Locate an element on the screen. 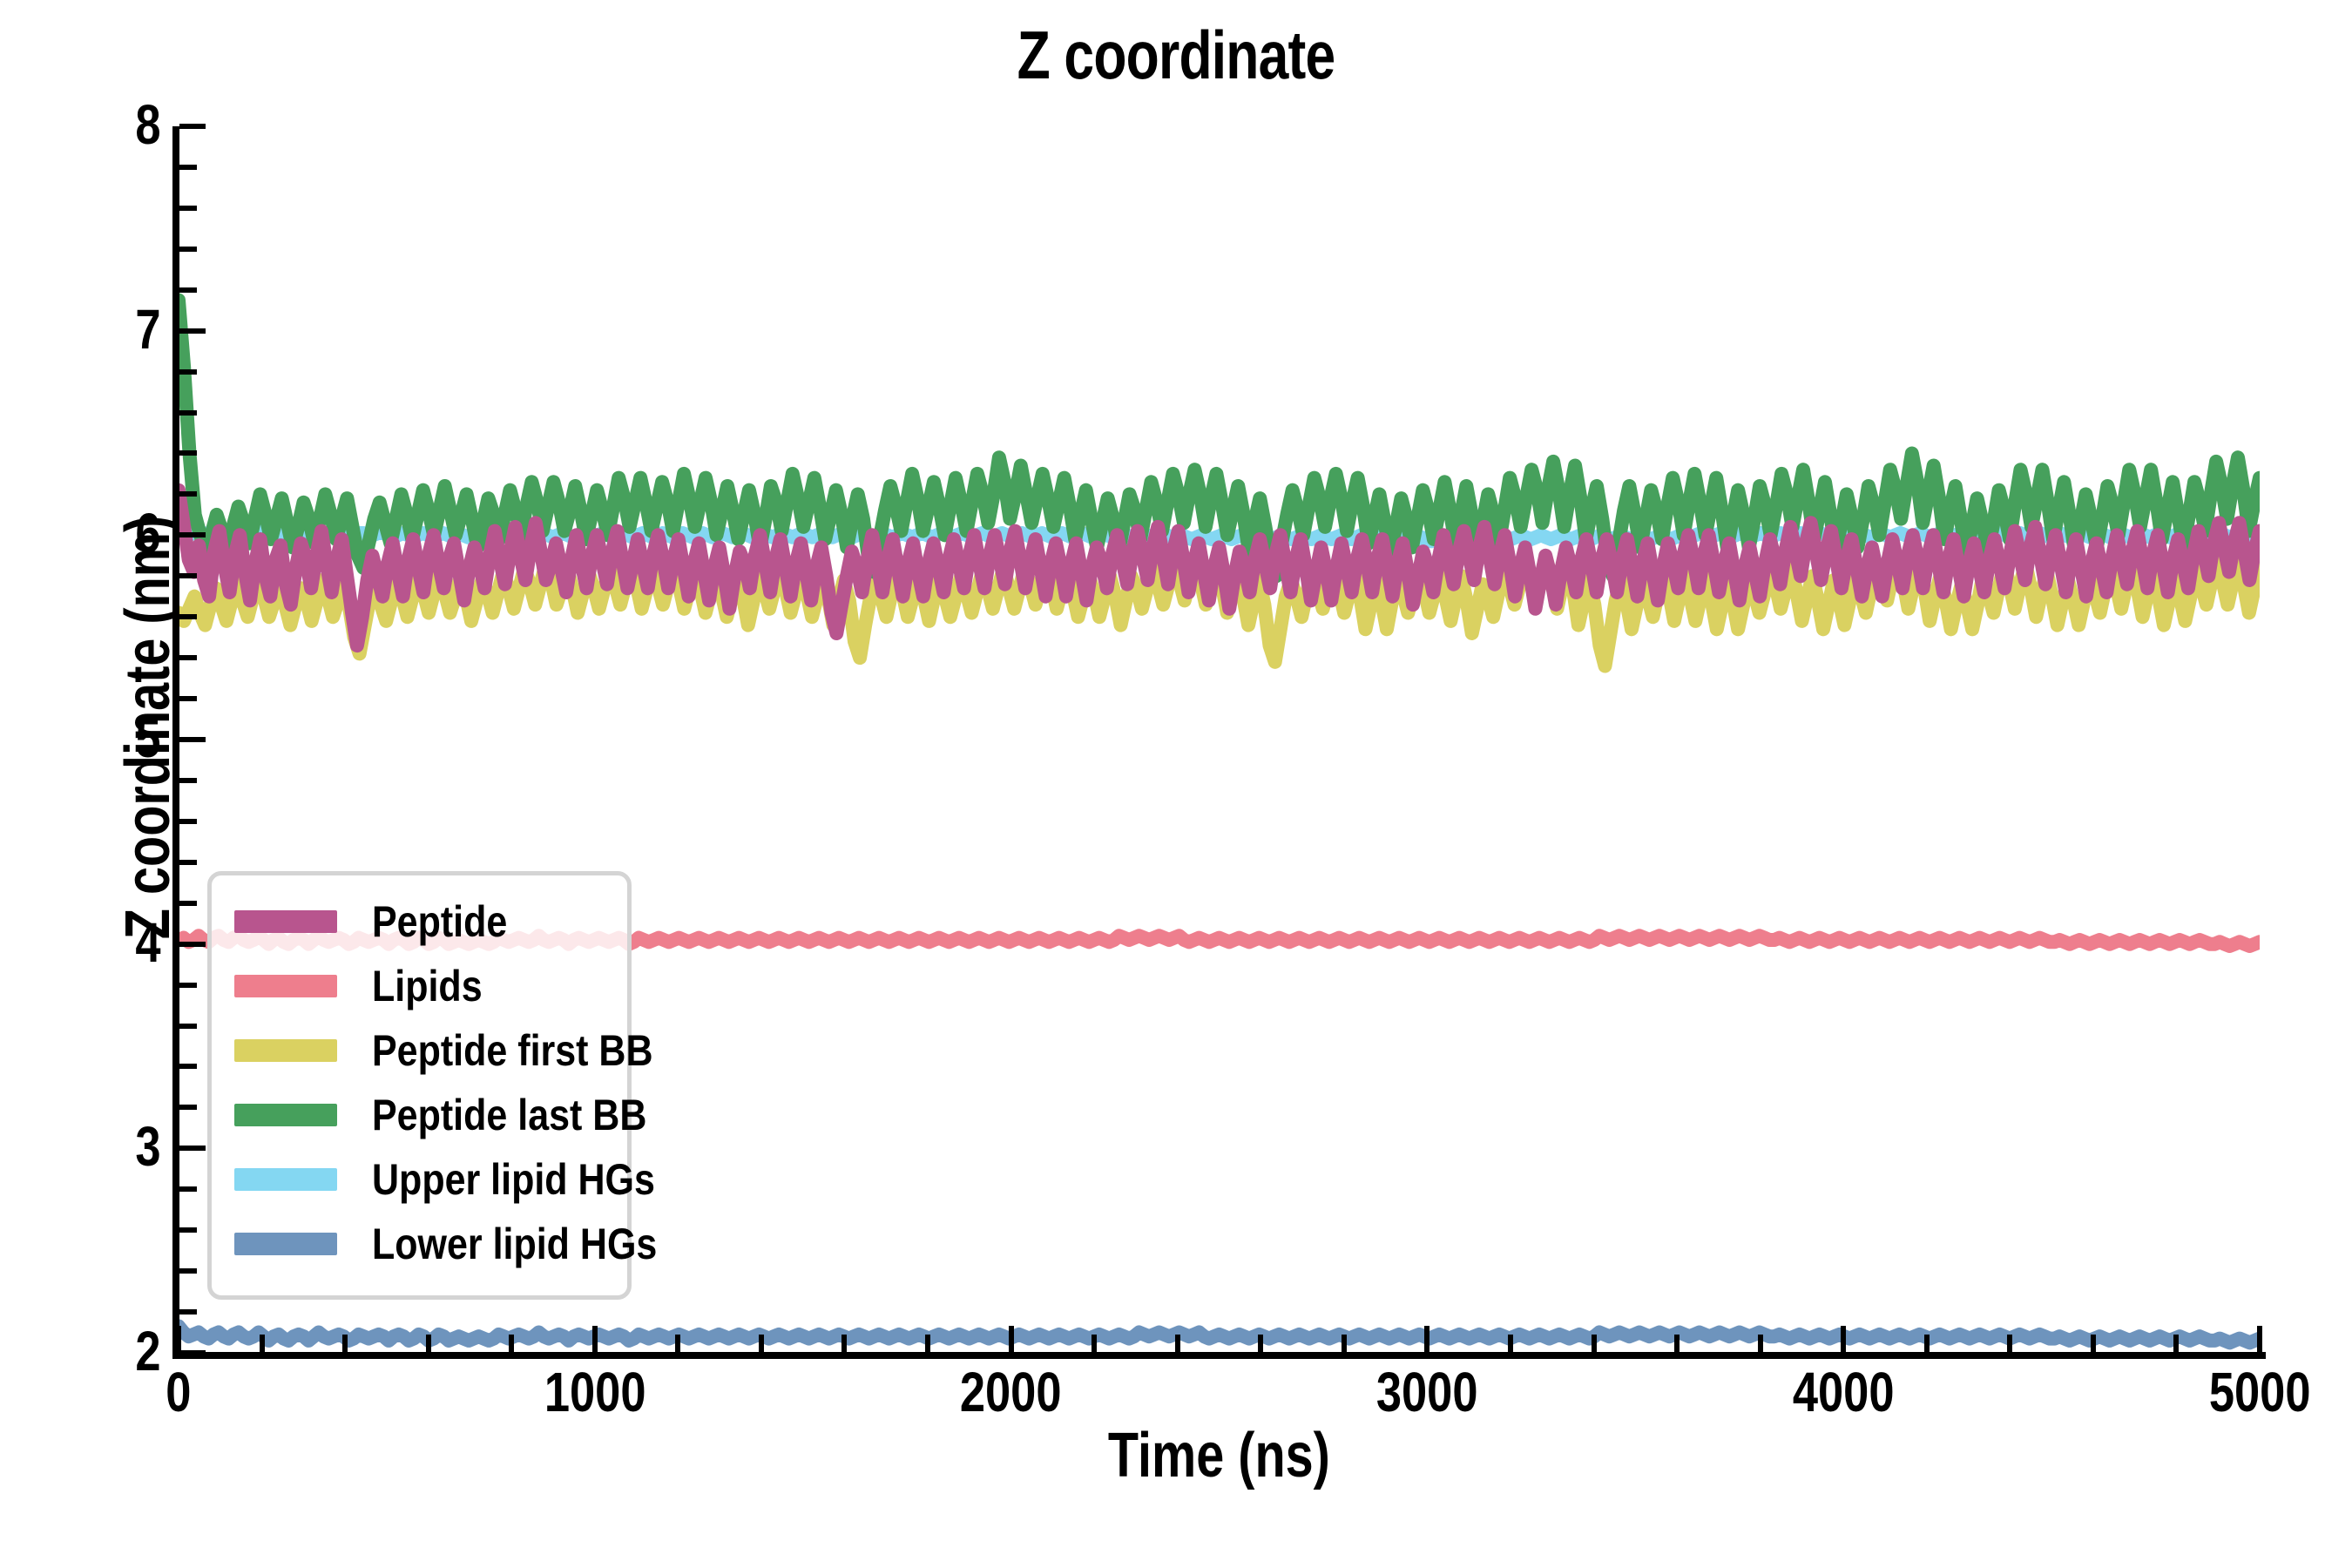 Image resolution: width=2352 pixels, height=1568 pixels. x-tick-label-text: 3000 is located at coordinates (1427, 1392).